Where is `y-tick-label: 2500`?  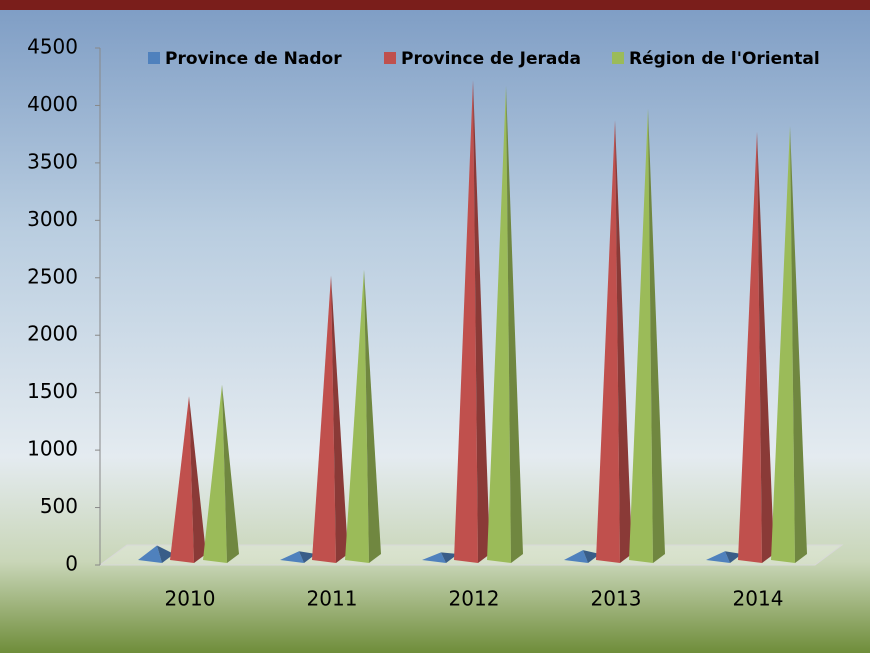 y-tick-label: 2500 is located at coordinates (52, 276).